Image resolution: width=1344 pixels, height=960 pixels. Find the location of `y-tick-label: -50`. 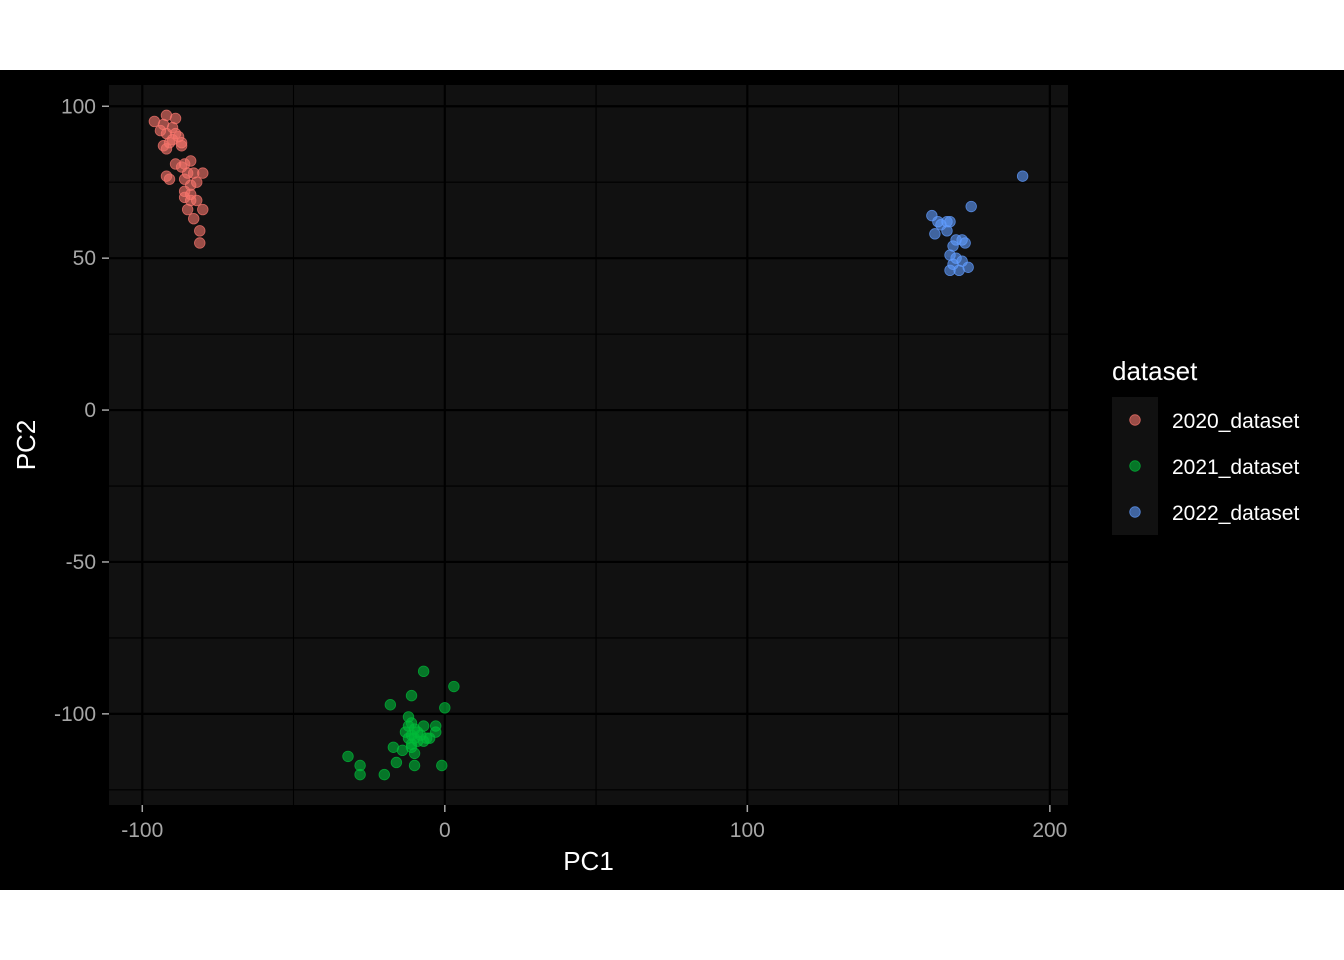

y-tick-label: -50 is located at coordinates (81, 562).